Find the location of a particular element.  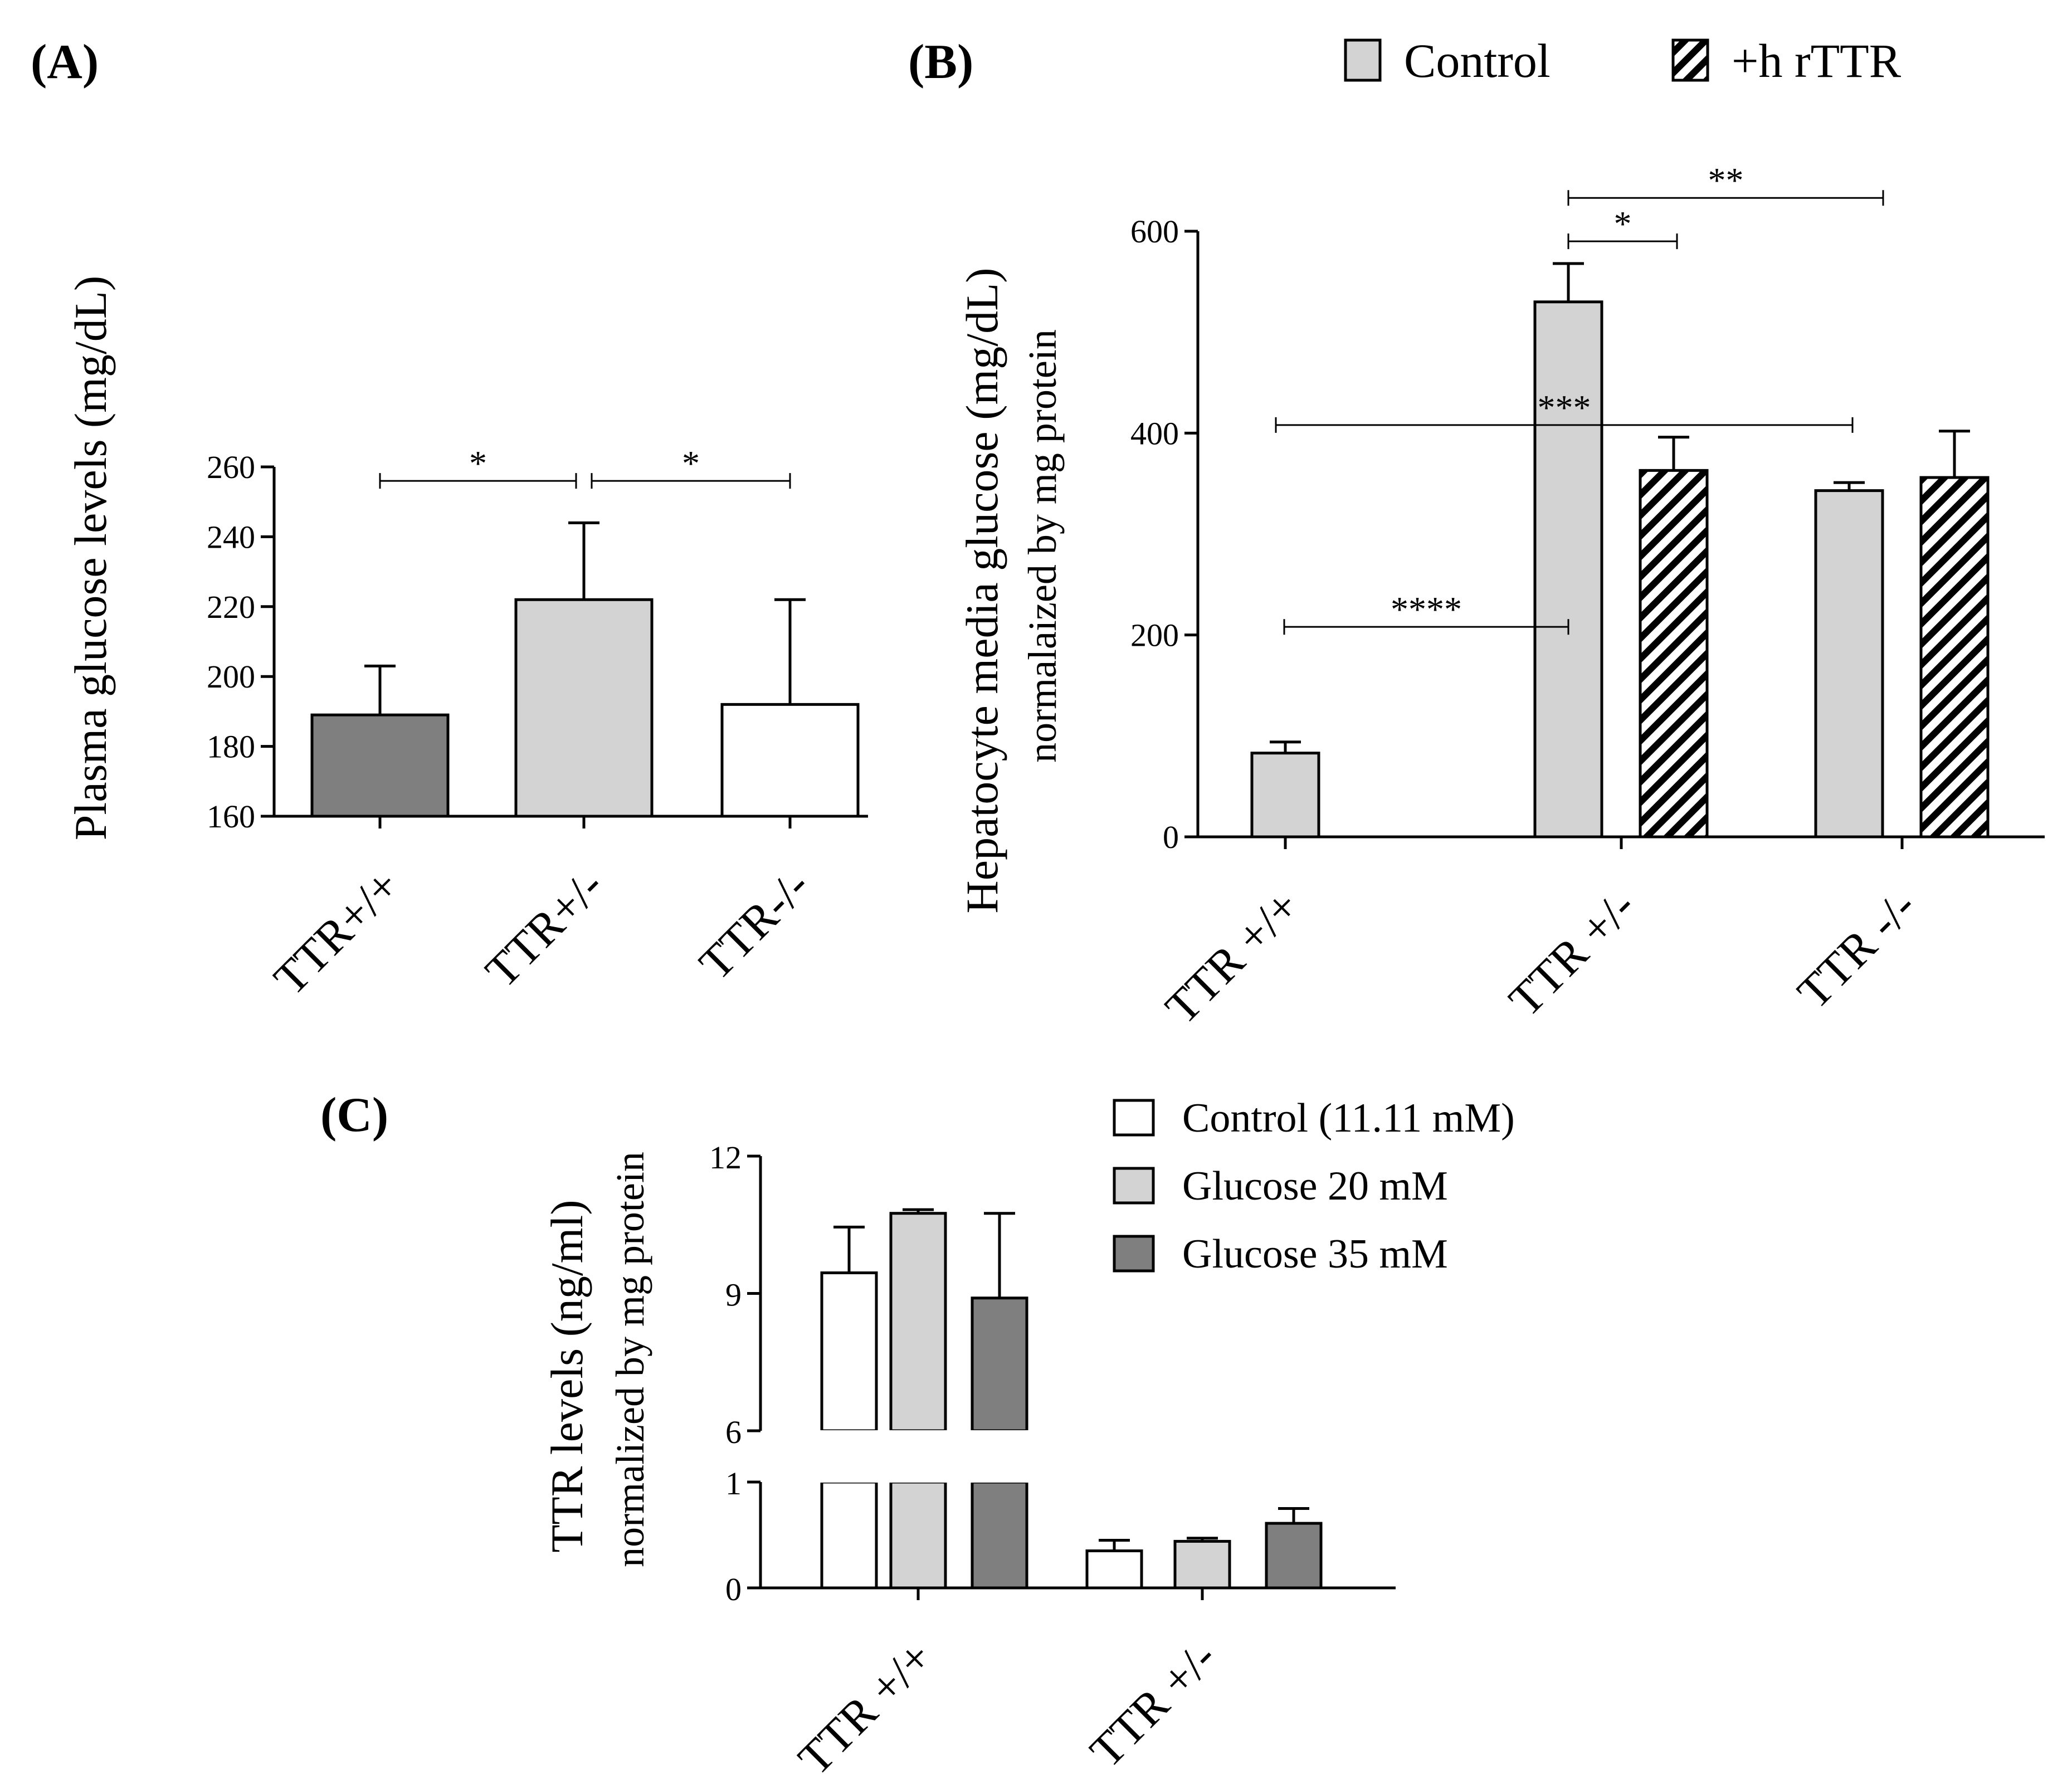

y-tick-label: 220 is located at coordinates (231, 607).